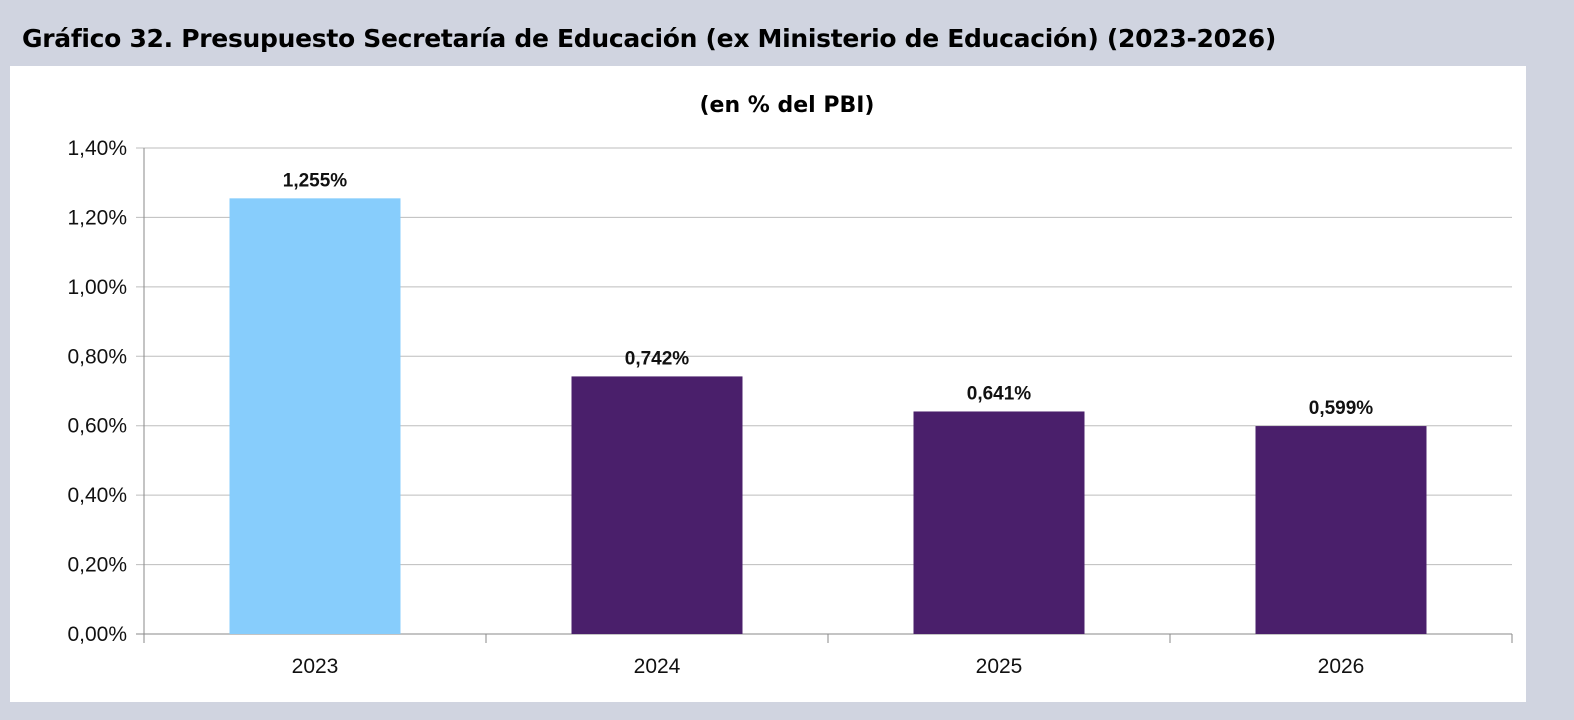 Image resolution: width=1574 pixels, height=720 pixels. Describe the element at coordinates (999, 666) in the screenshot. I see `x-tick-label: 2025` at that location.